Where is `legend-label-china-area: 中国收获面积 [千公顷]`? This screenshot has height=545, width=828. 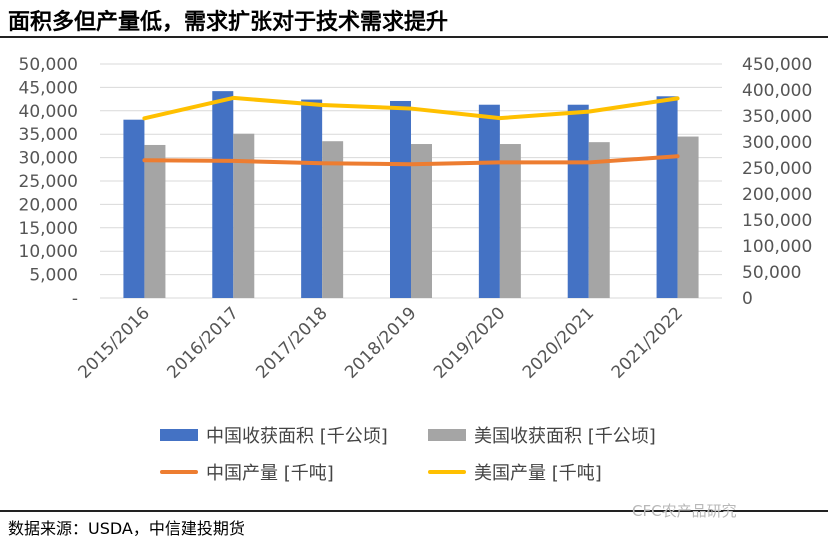
legend-label-china-area: 中国收获面积 [千公顷] is located at coordinates (297, 436).